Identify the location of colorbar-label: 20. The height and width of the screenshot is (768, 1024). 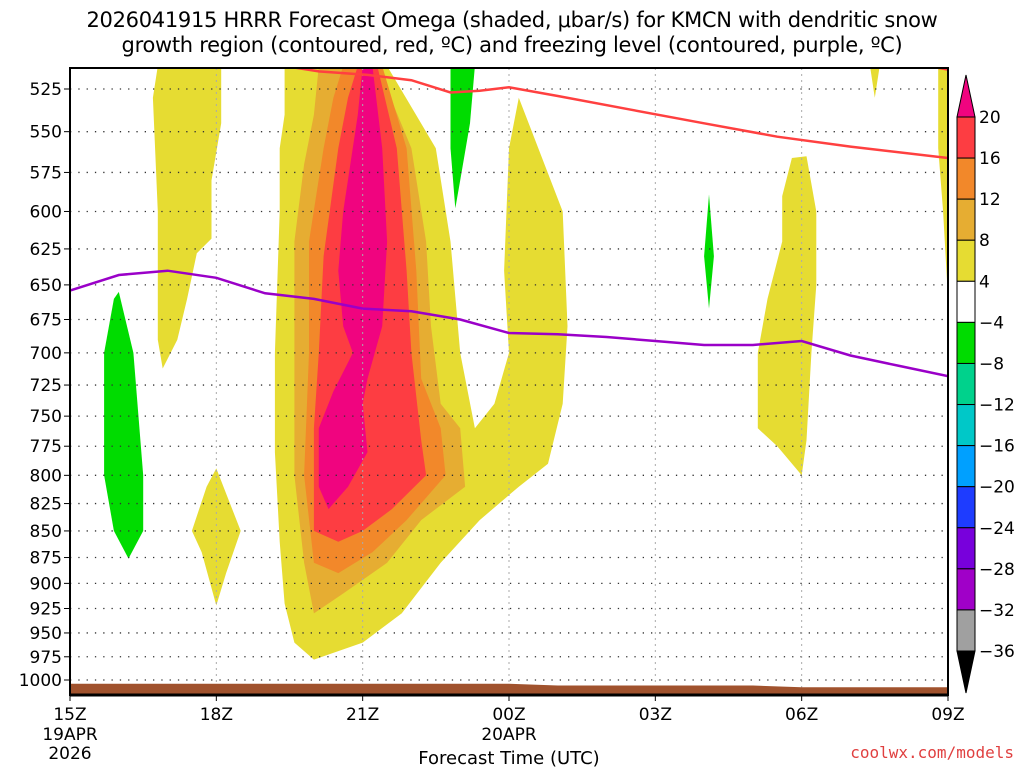
(990, 118).